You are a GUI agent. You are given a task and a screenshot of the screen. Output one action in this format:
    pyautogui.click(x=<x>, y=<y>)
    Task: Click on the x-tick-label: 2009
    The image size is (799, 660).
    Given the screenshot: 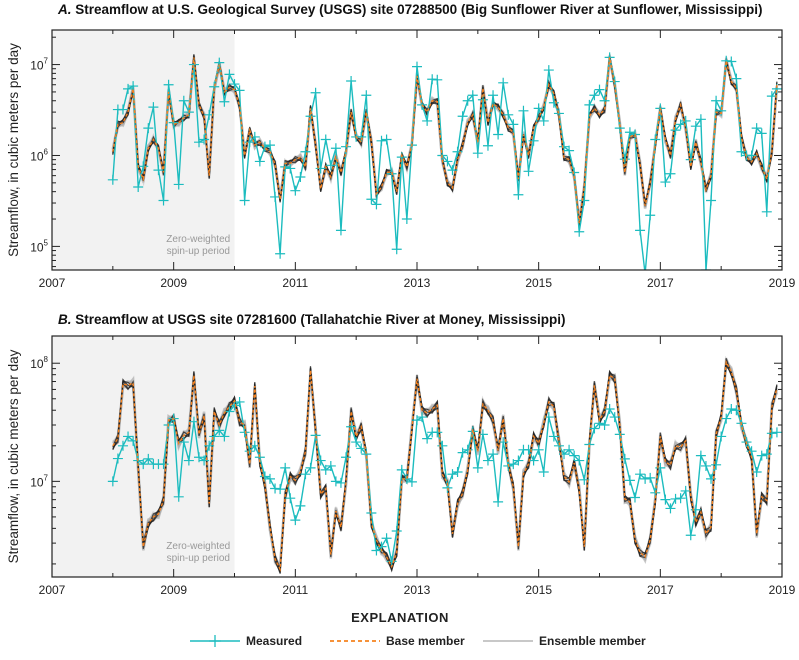 What is the action you would take?
    pyautogui.click(x=173, y=283)
    